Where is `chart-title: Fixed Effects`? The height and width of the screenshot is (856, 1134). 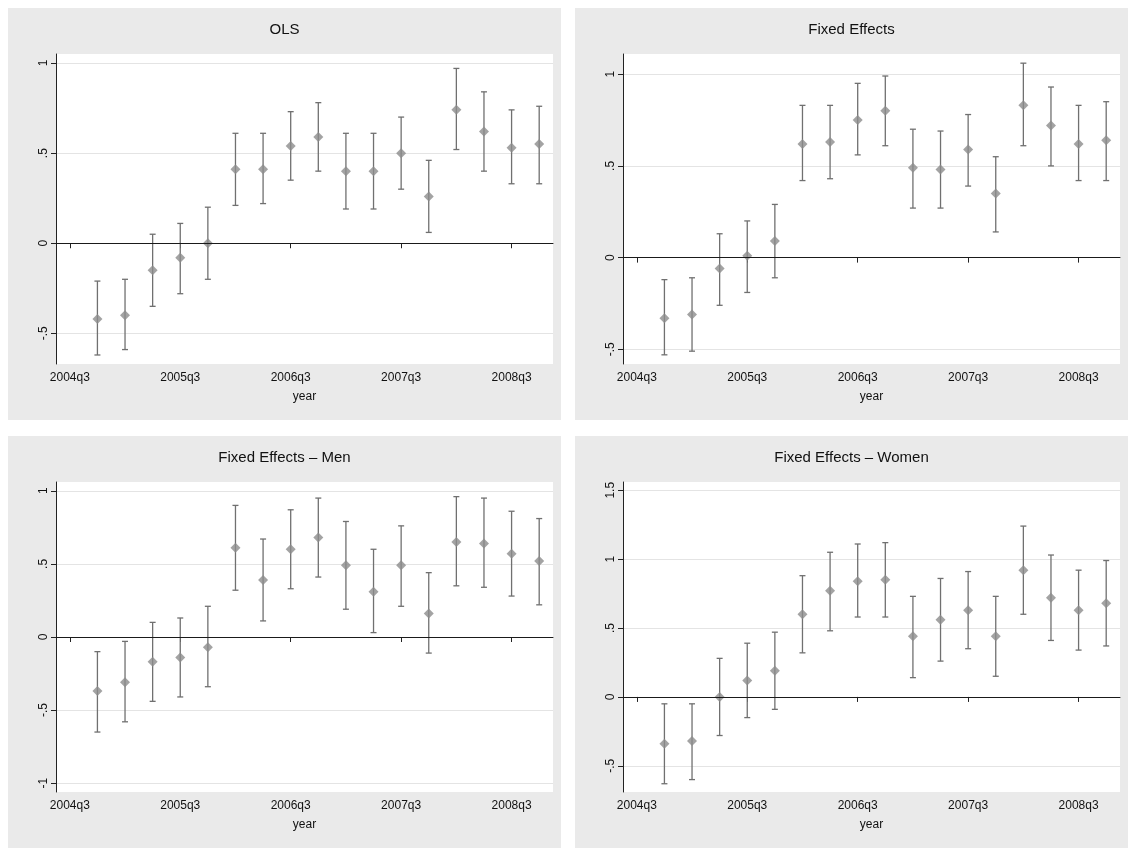 chart-title: Fixed Effects is located at coordinates (851, 28).